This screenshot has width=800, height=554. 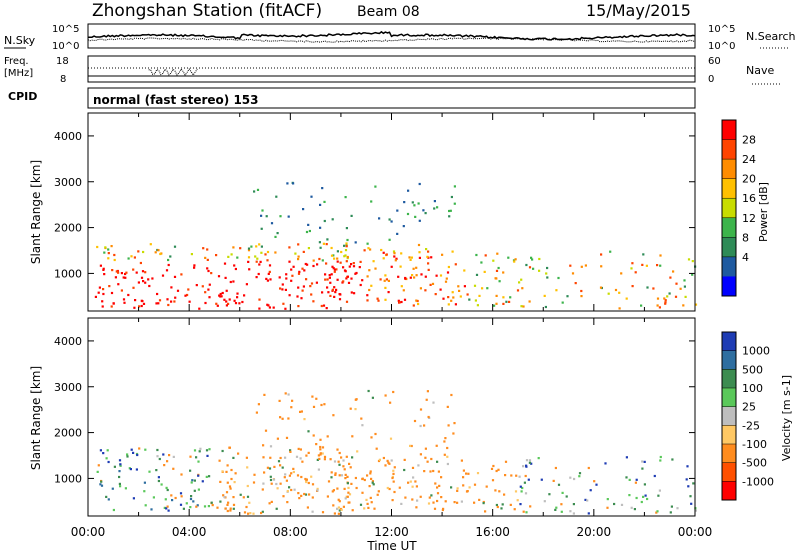 I want to click on xtick-label: 04:00, so click(x=189, y=532).